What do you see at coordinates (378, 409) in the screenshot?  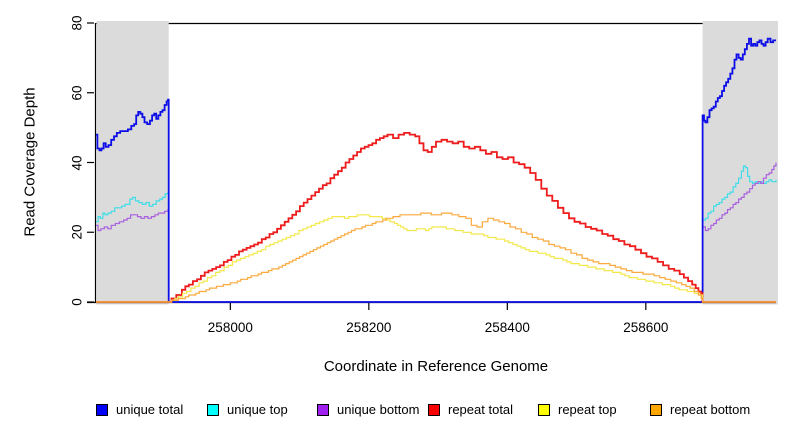 I see `legend-label: unique bottom` at bounding box center [378, 409].